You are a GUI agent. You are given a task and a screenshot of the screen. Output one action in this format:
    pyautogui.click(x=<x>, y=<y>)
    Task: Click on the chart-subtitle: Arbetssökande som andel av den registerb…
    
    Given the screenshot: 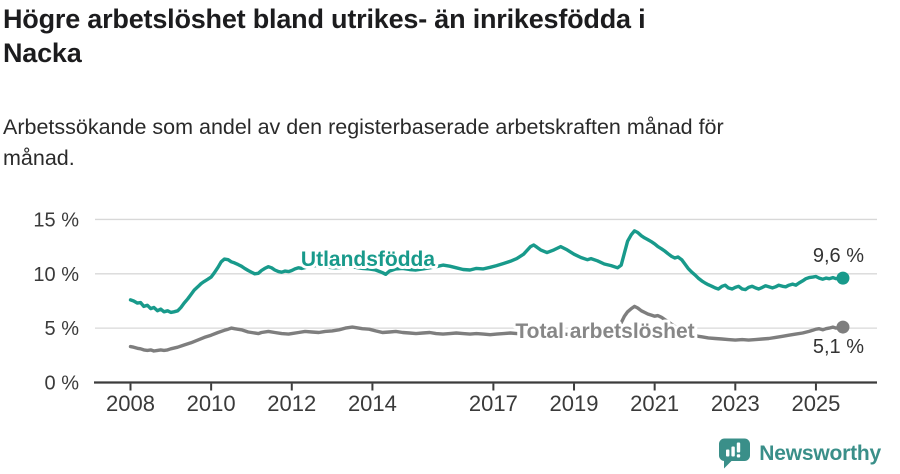 What is the action you would take?
    pyautogui.click(x=433, y=143)
    